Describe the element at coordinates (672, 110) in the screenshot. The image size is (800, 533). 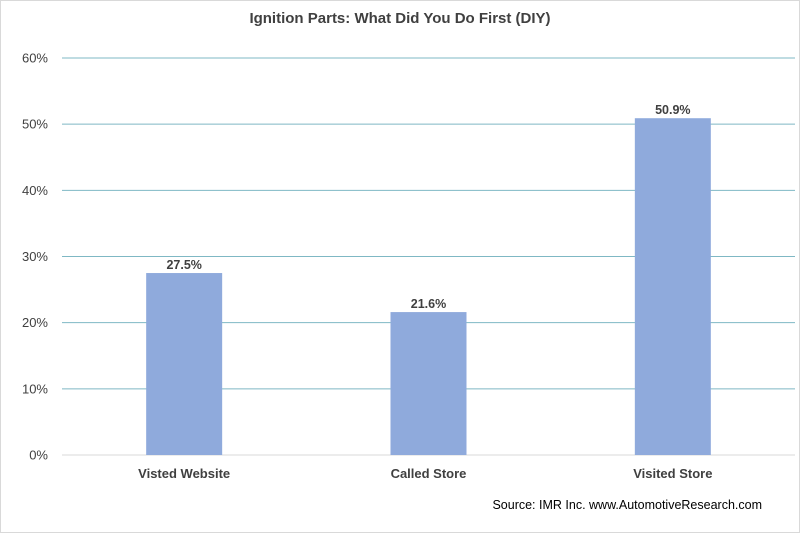
I see `data-label: 50.9%` at that location.